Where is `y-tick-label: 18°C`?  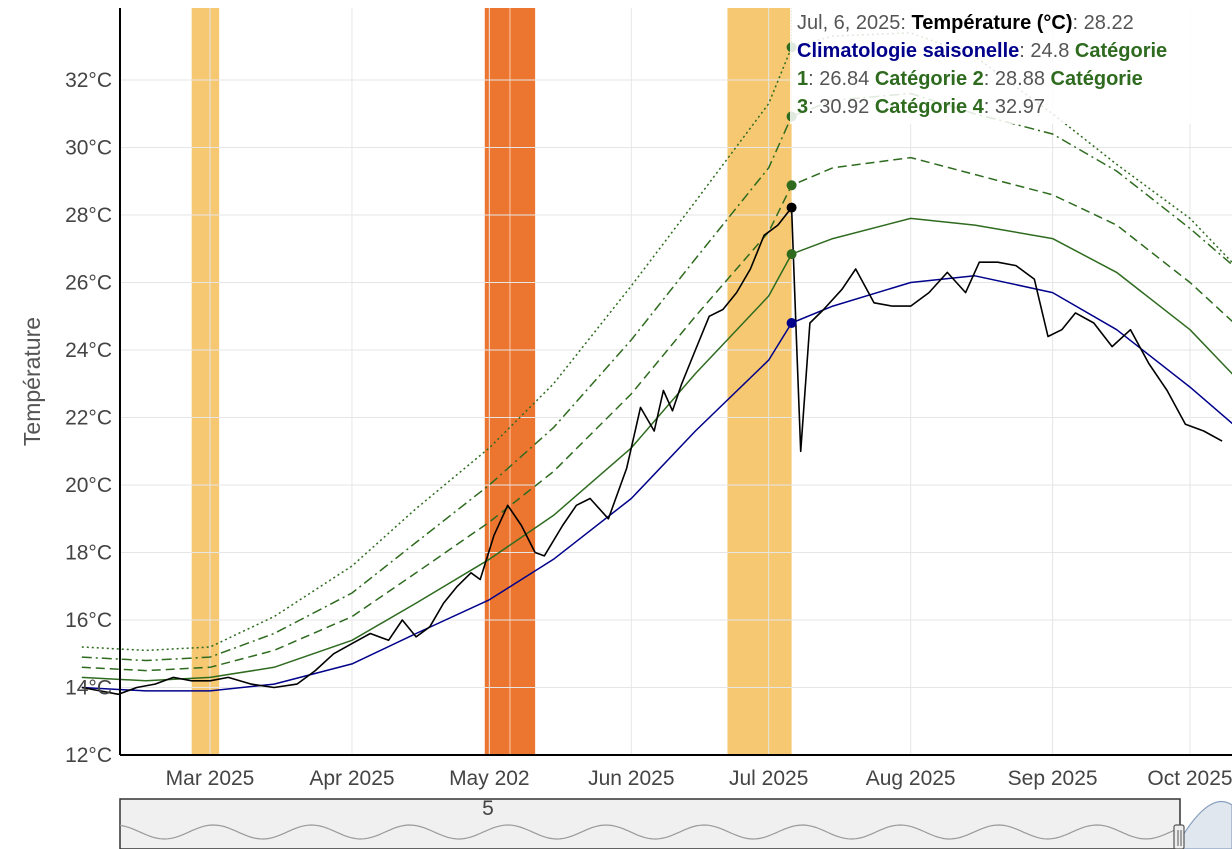
y-tick-label: 18°C is located at coordinates (88, 553).